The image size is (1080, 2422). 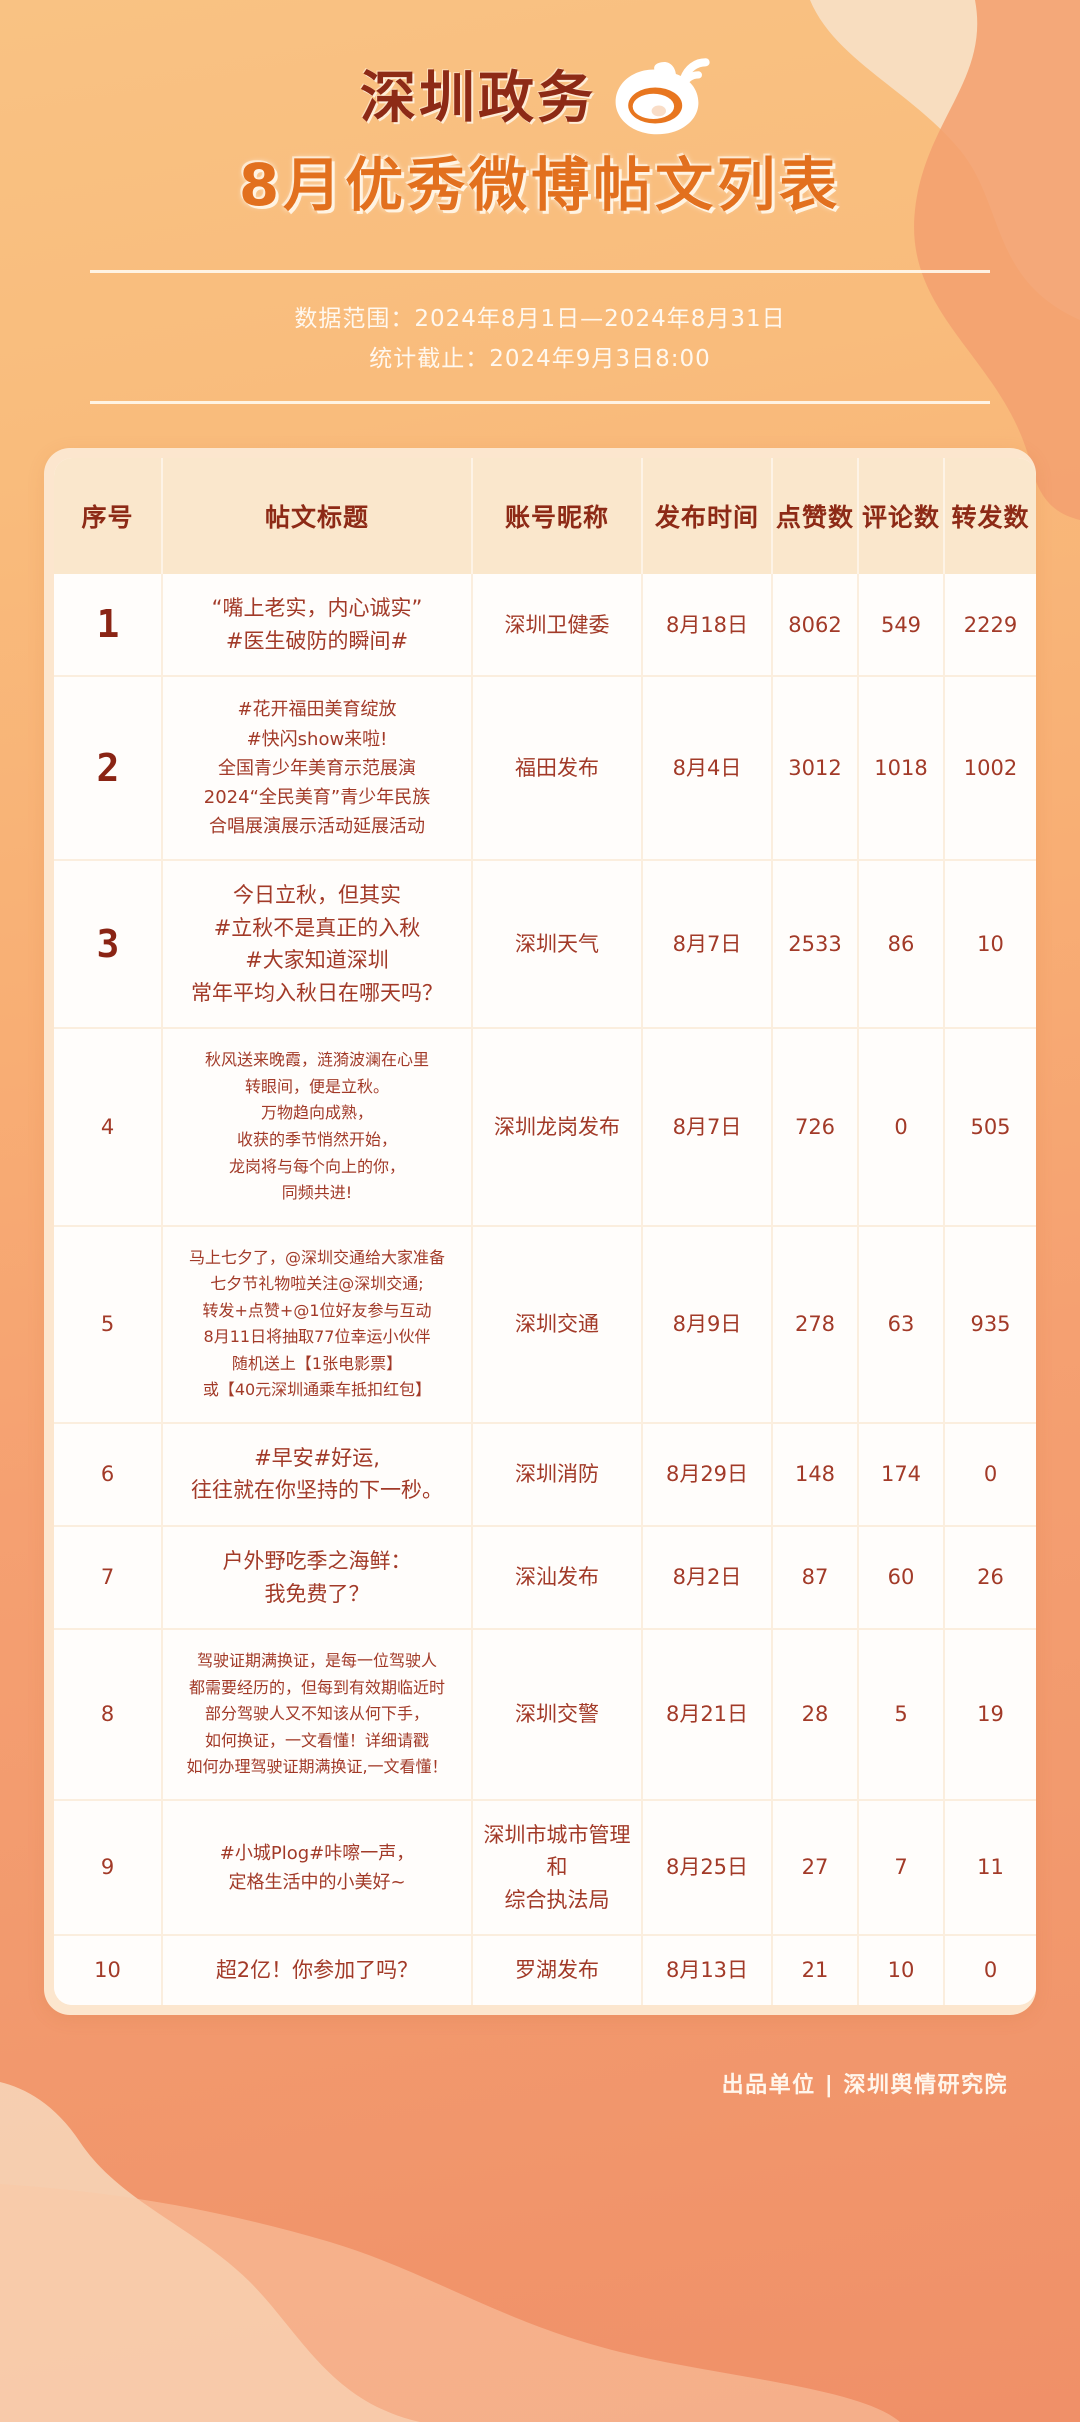 I want to click on table-head: 序号 帖文标题 账号昵称 发布时间 点赞数 评论数 转发数, so click(x=545, y=516).